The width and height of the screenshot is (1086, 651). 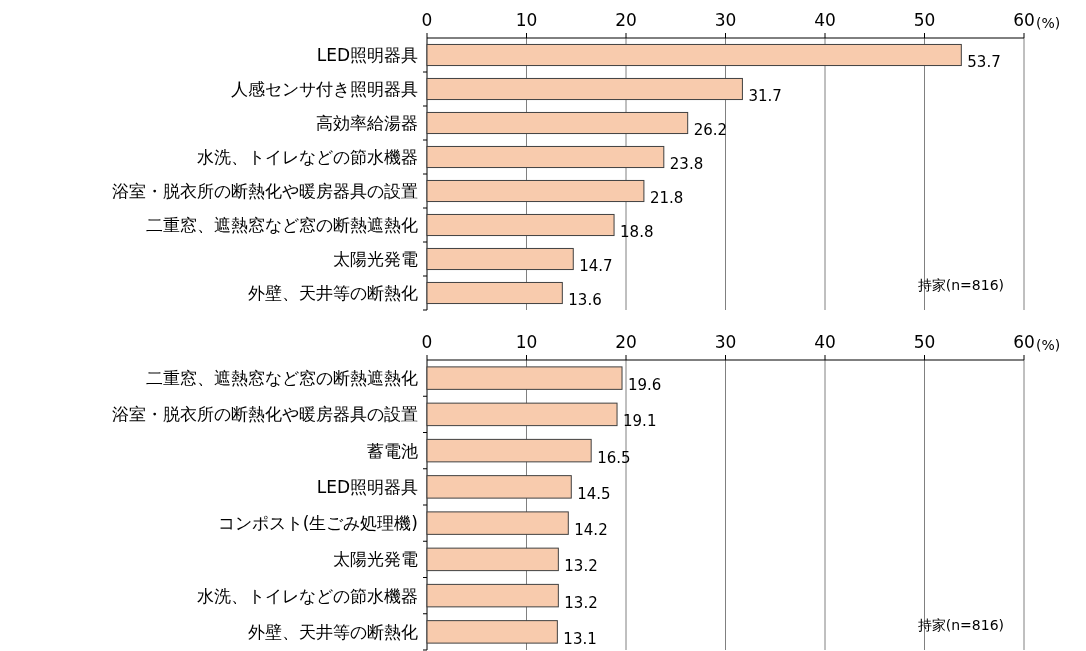 What do you see at coordinates (710, 130) in the screenshot?
I see `data-label: 26.2` at bounding box center [710, 130].